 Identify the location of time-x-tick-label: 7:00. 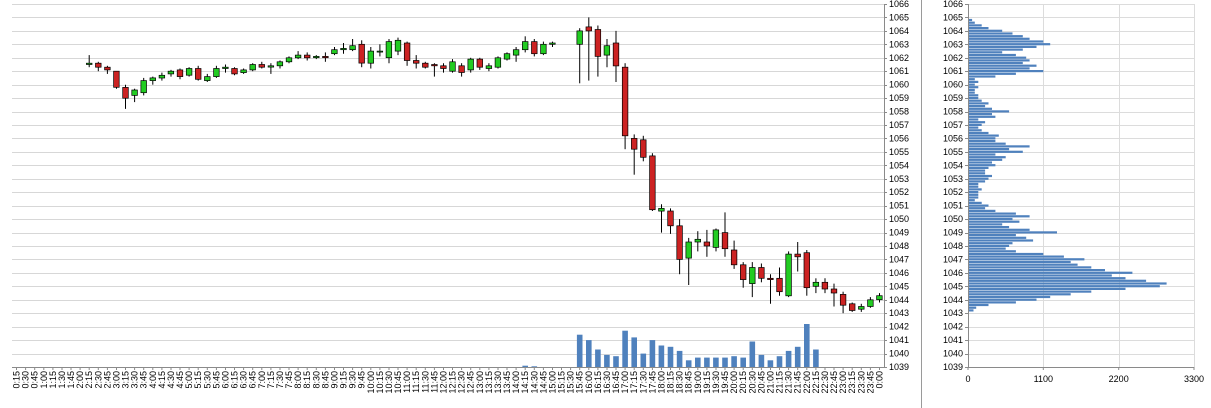
(262, 380).